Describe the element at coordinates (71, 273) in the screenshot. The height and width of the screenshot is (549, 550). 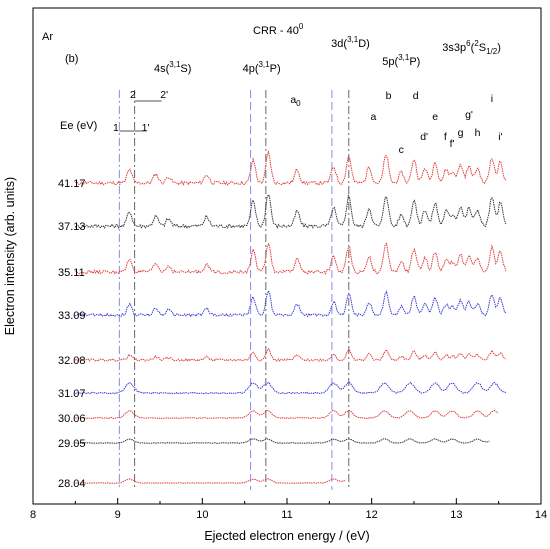
I see `spectrum-energy-label: 35.11` at that location.